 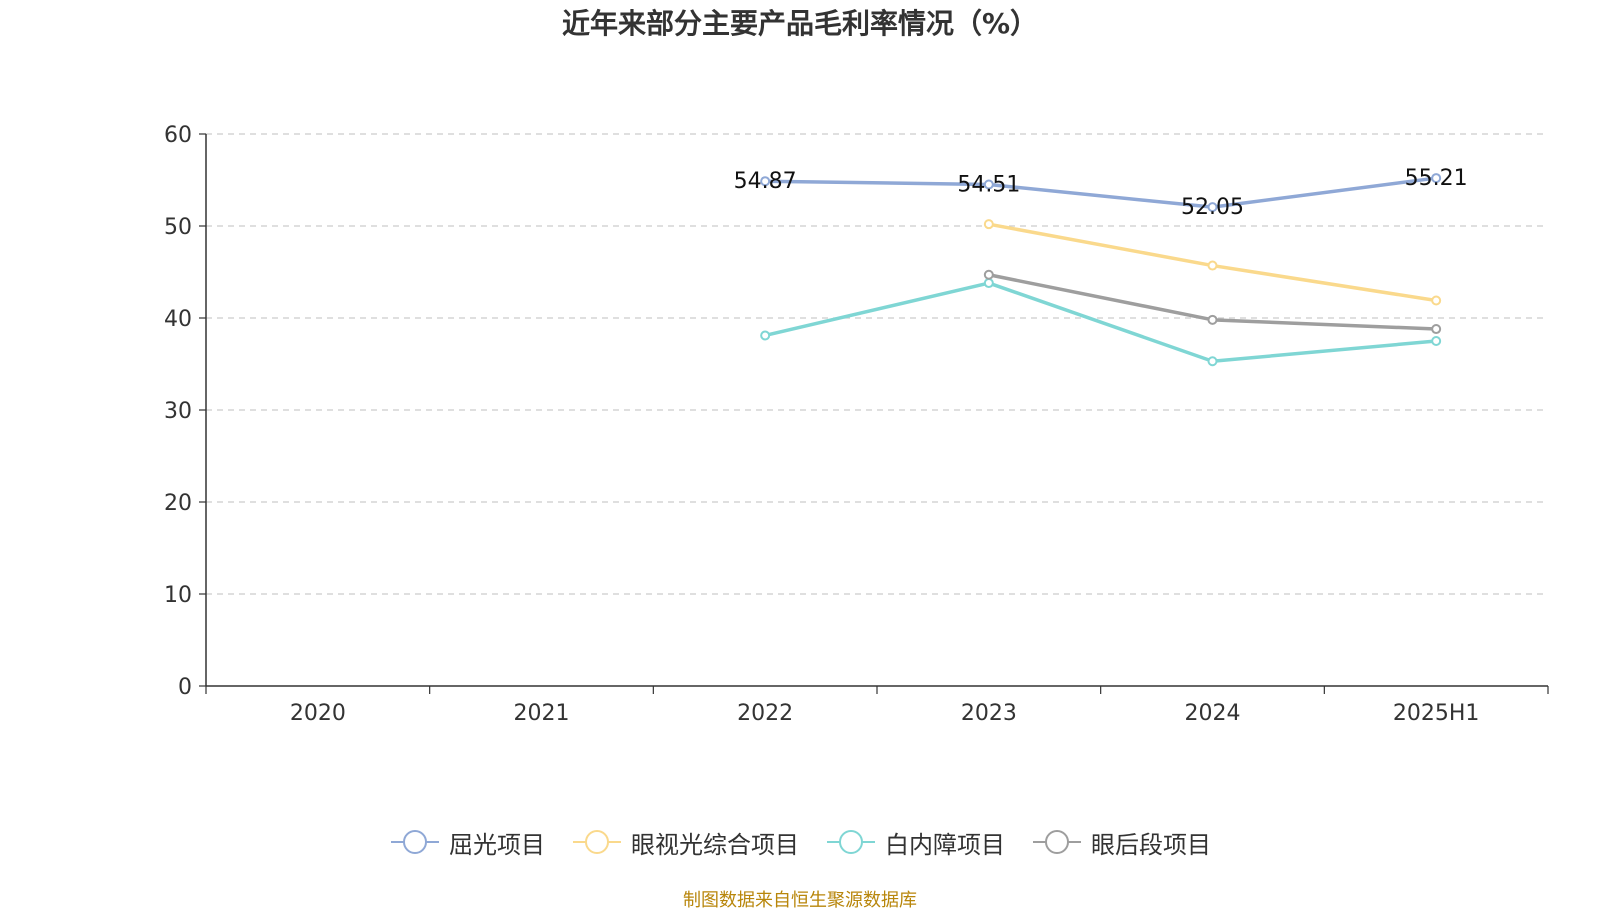 I want to click on data-label: 54.51, so click(x=988, y=185).